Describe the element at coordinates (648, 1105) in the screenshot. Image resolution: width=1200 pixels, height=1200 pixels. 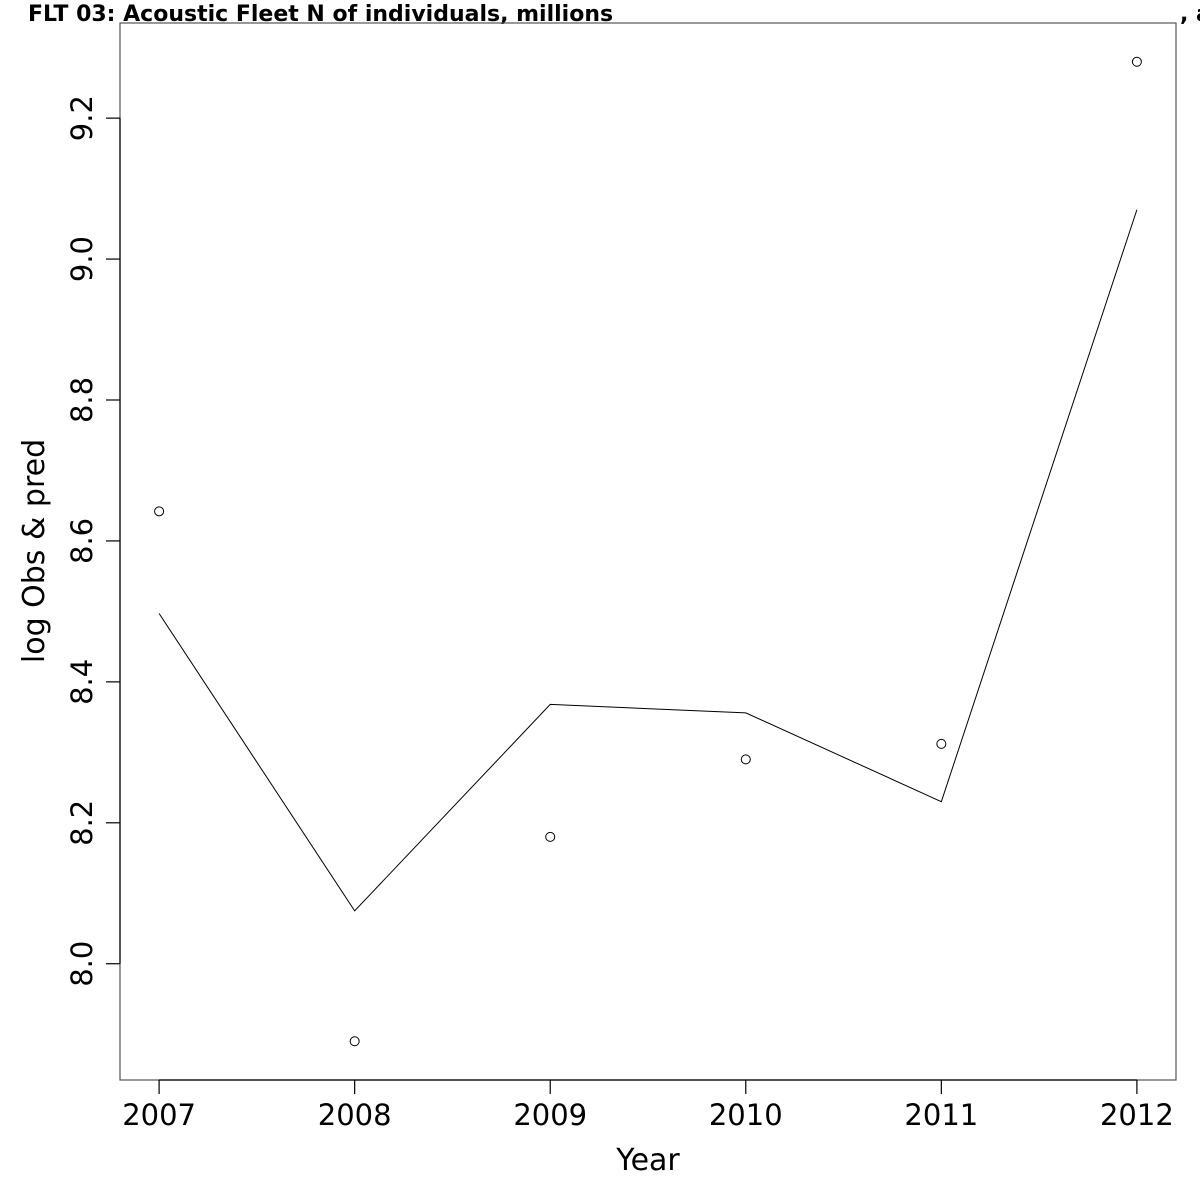
I see `x-axis: 2007 2008 2009 2010 2011 2012` at that location.